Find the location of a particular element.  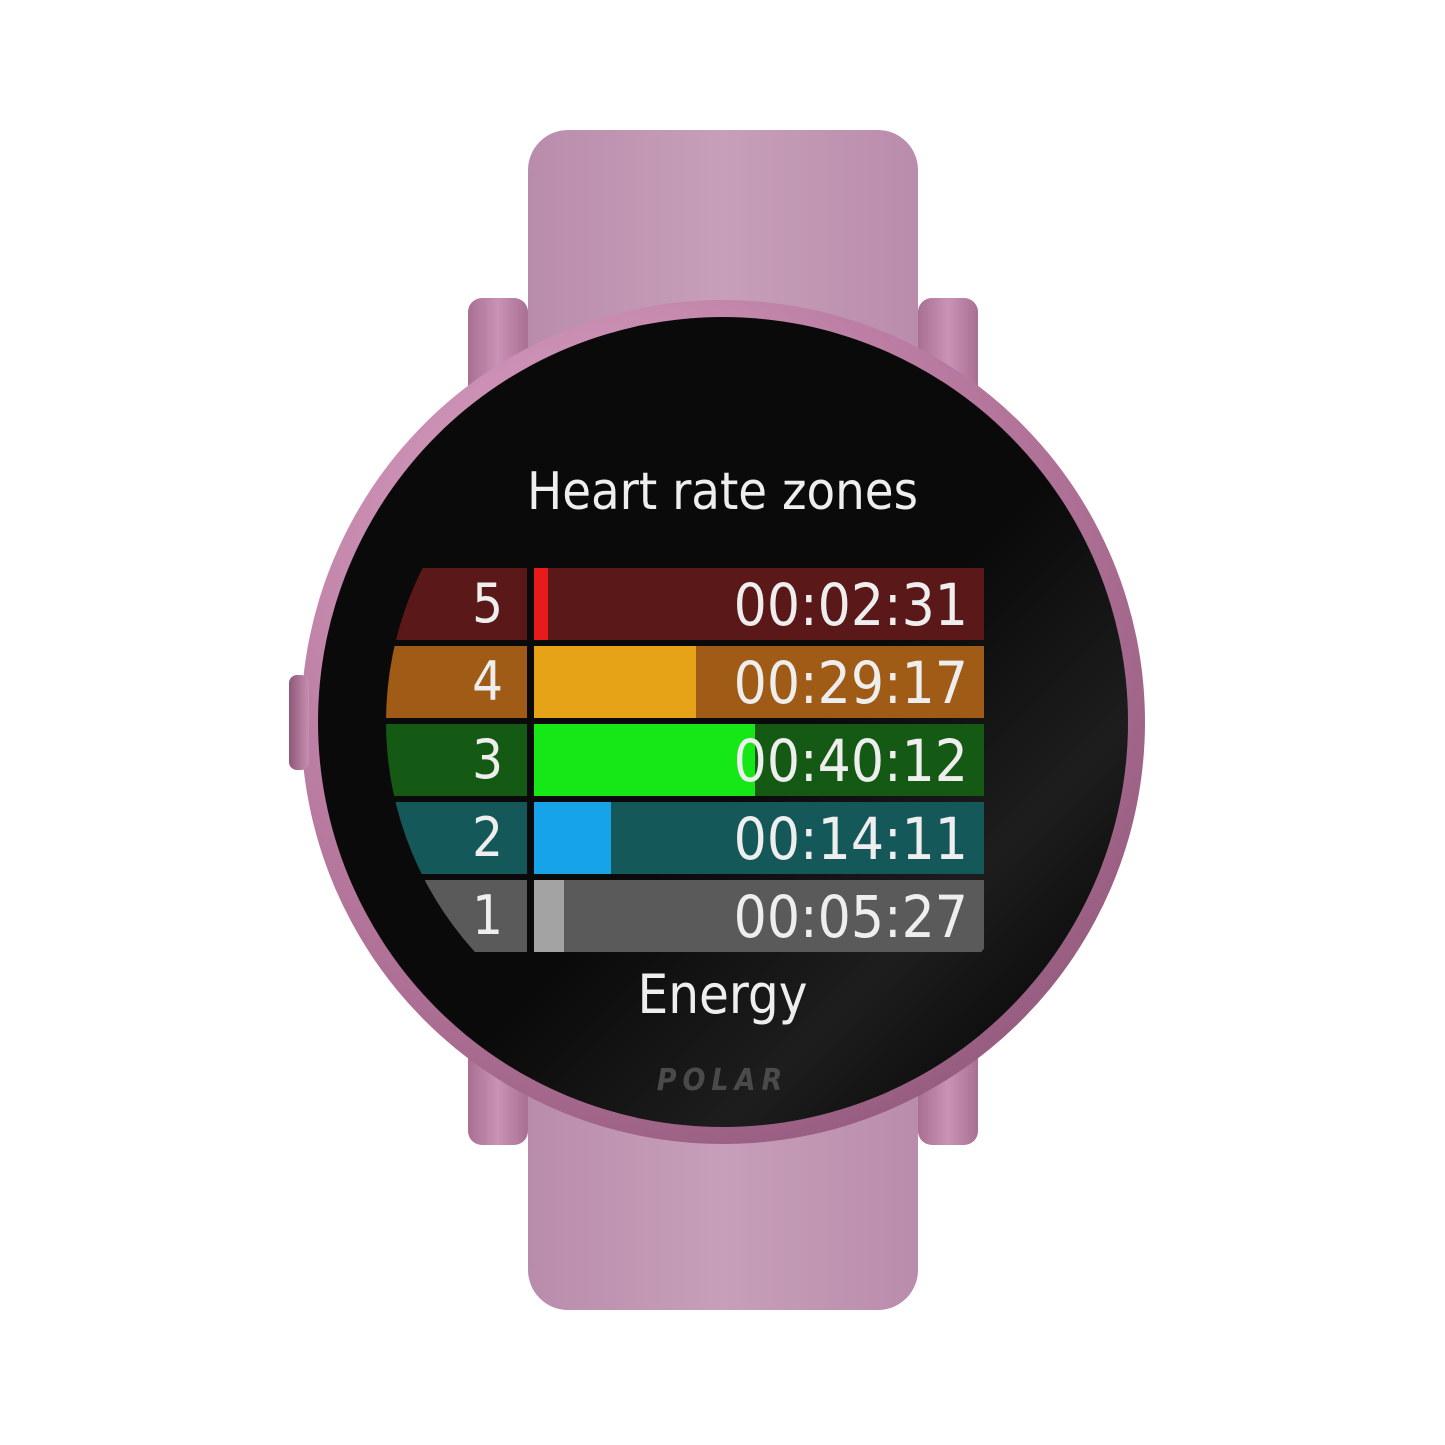

zone-bar: 00:05:27 is located at coordinates (759, 916).